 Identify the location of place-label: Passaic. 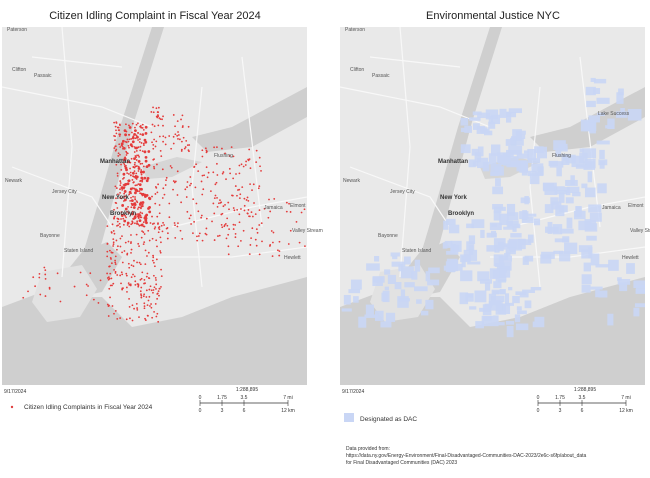
(381, 76).